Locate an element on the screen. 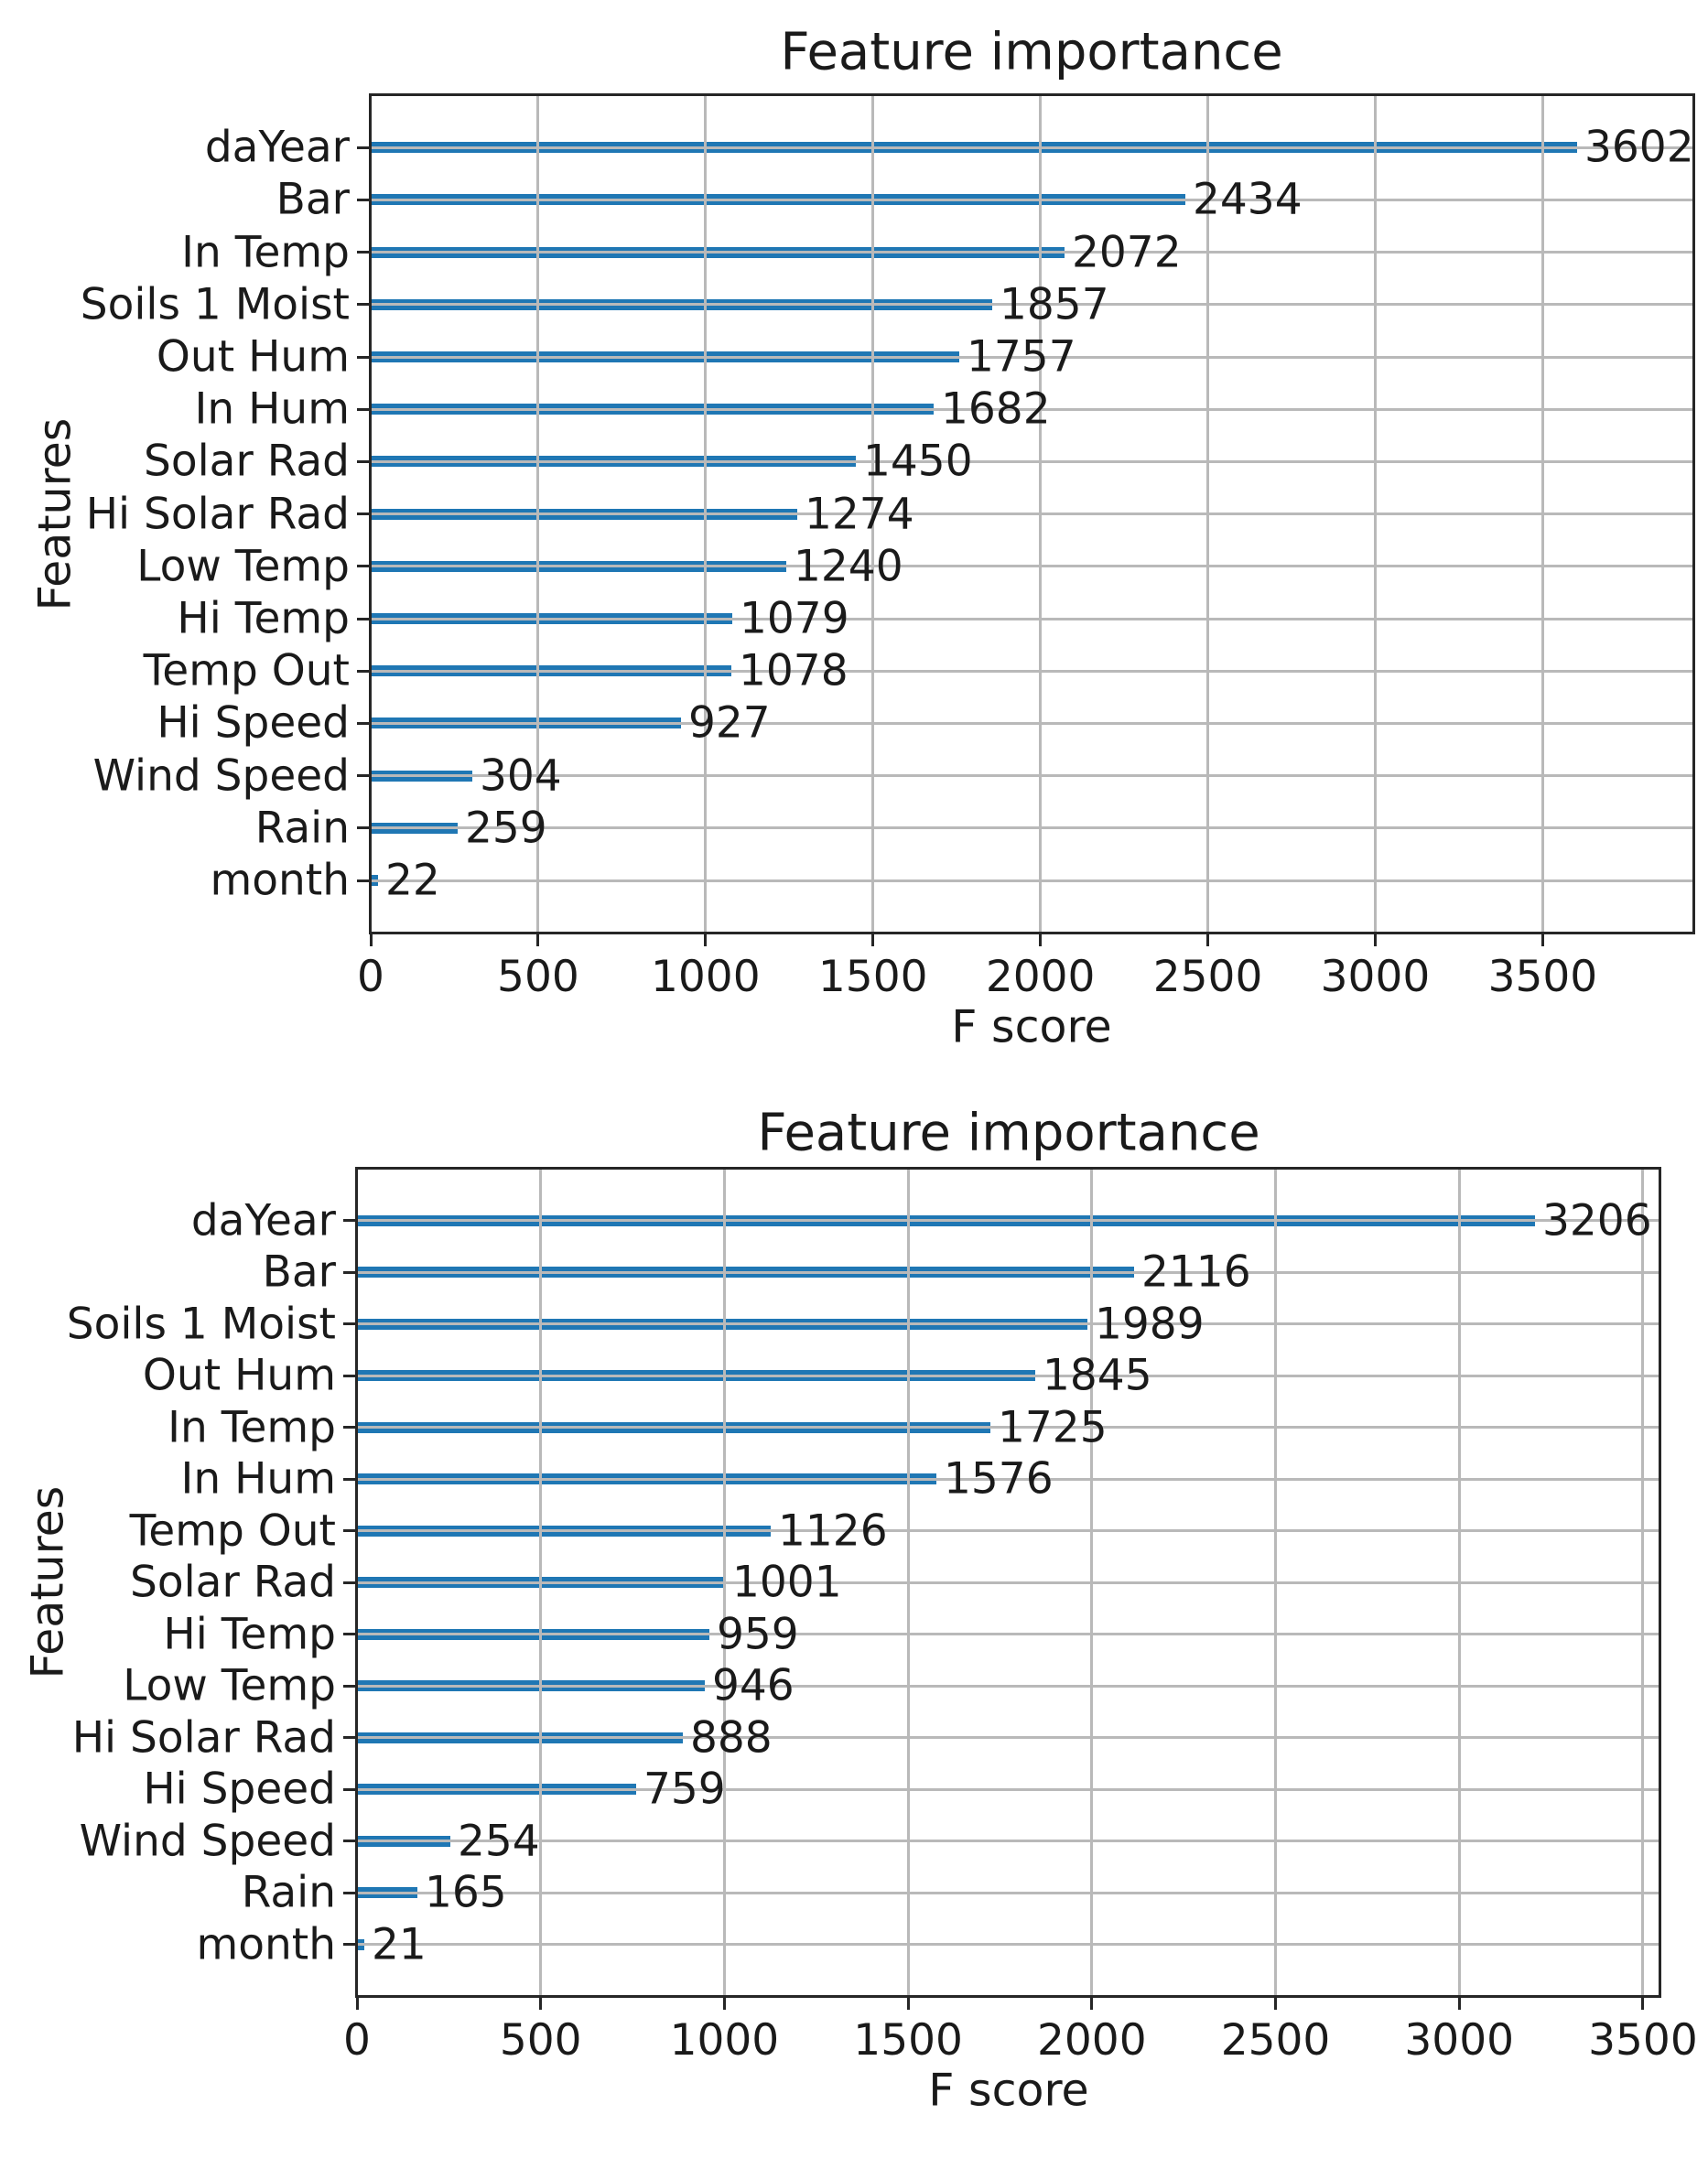  bar-value-label: 1240 is located at coordinates (848, 567).